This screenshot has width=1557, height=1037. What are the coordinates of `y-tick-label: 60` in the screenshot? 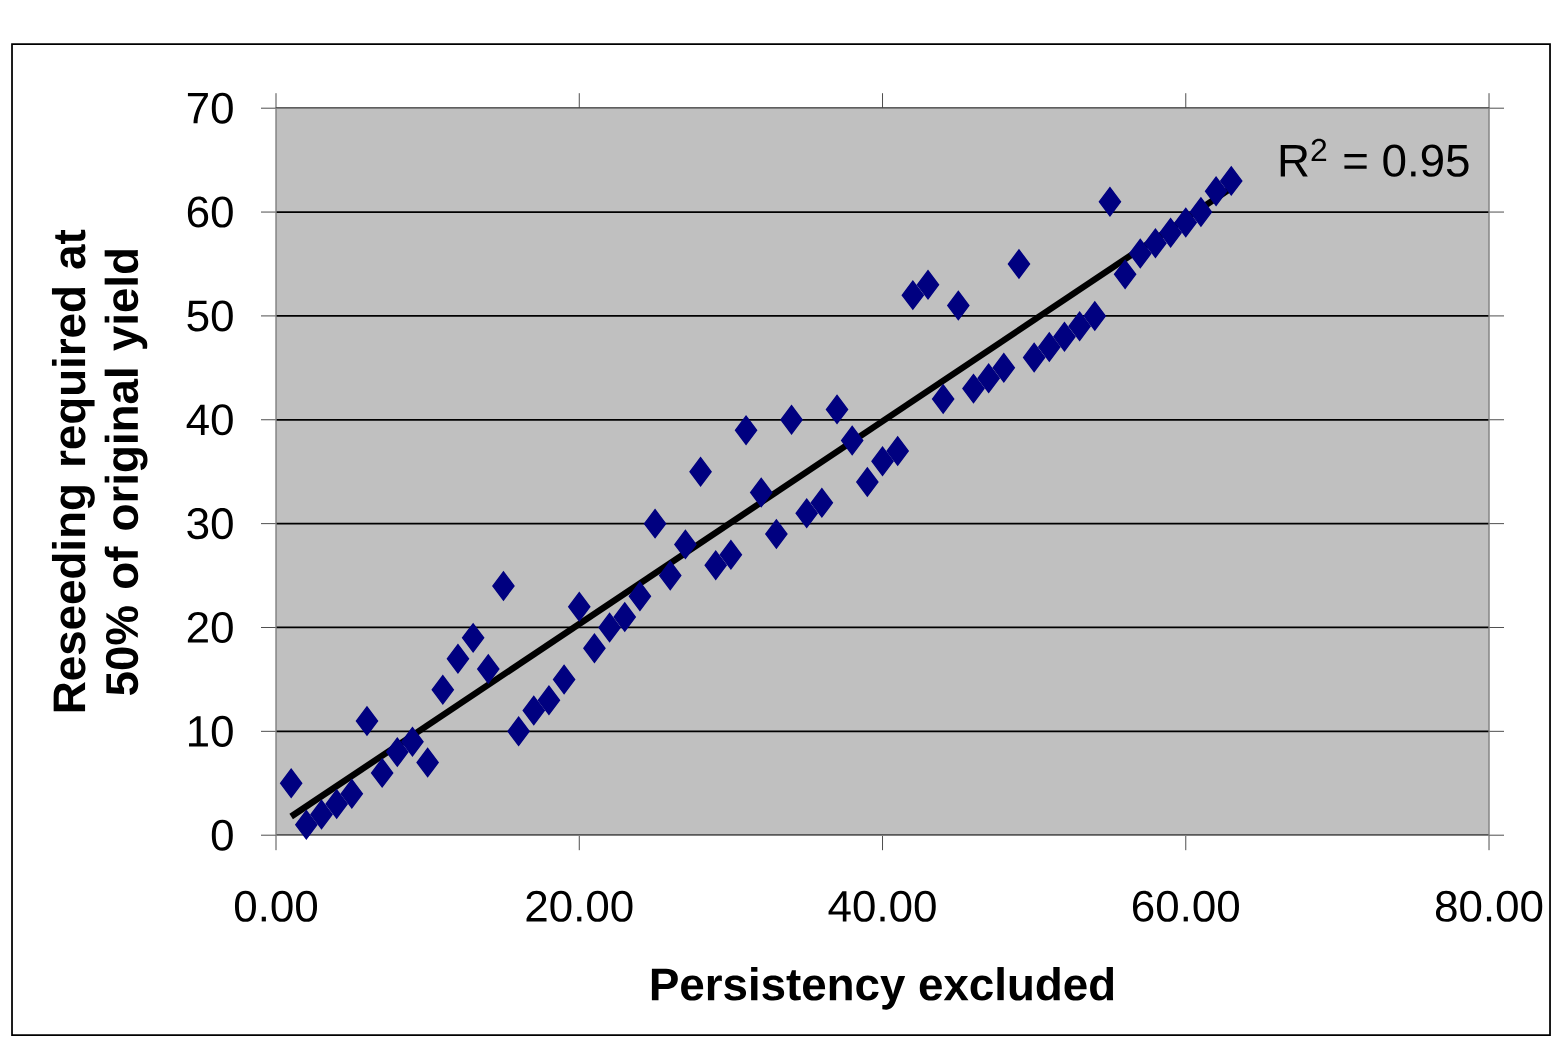 It's located at (210, 212).